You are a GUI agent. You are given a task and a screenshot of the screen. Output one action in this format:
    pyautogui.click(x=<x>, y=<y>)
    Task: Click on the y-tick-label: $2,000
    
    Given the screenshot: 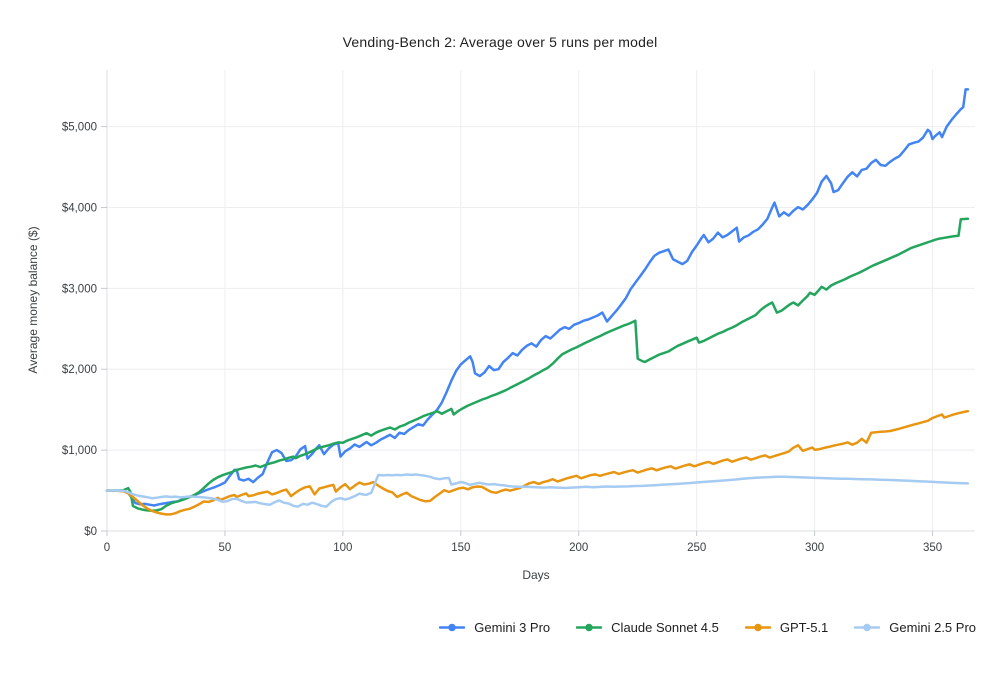 What is the action you would take?
    pyautogui.click(x=79, y=370)
    